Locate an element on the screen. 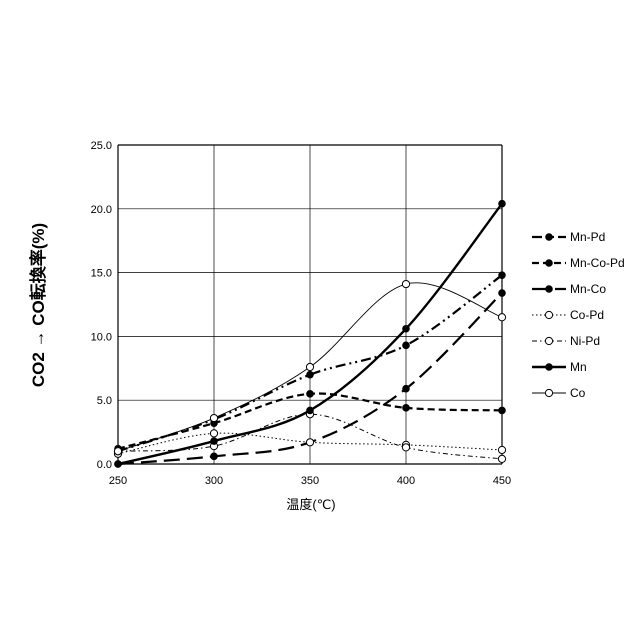 This screenshot has width=640, height=640. legend-item: Co is located at coordinates (559, 393).